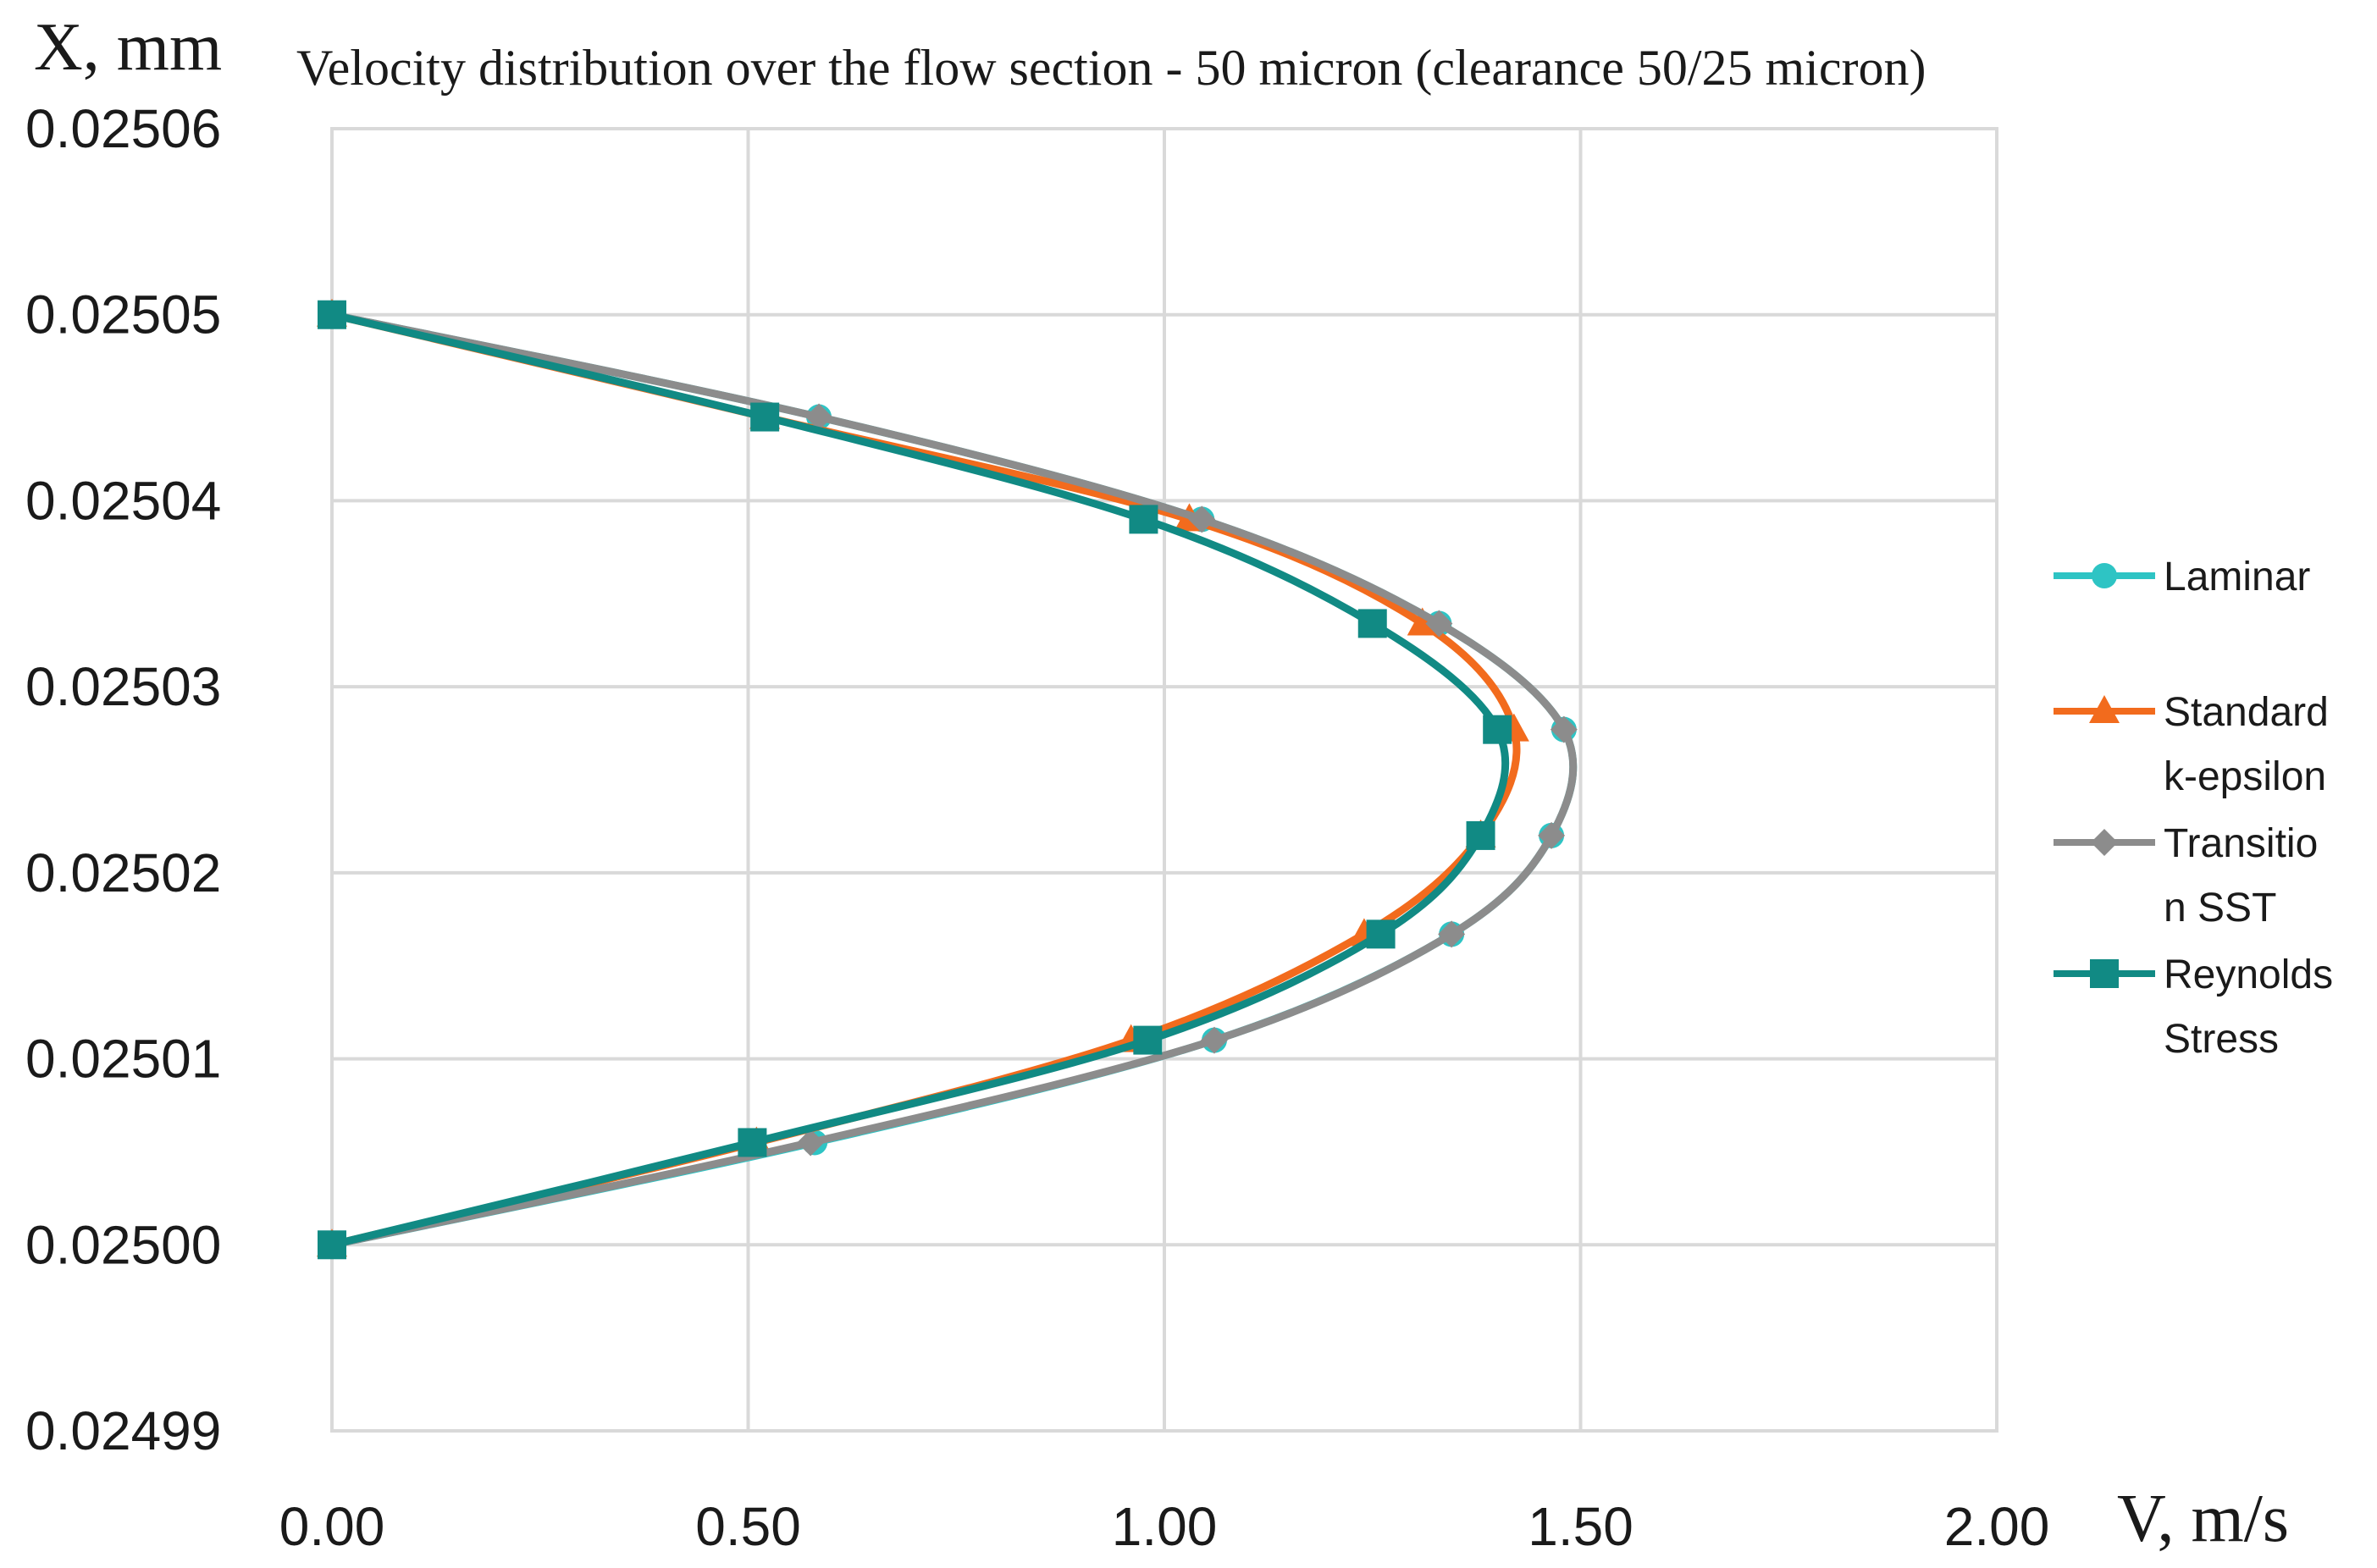 The width and height of the screenshot is (2377, 1568). I want to click on legend-item-standard-k-epsilon: Standard k-epsilon, so click(2192, 744).